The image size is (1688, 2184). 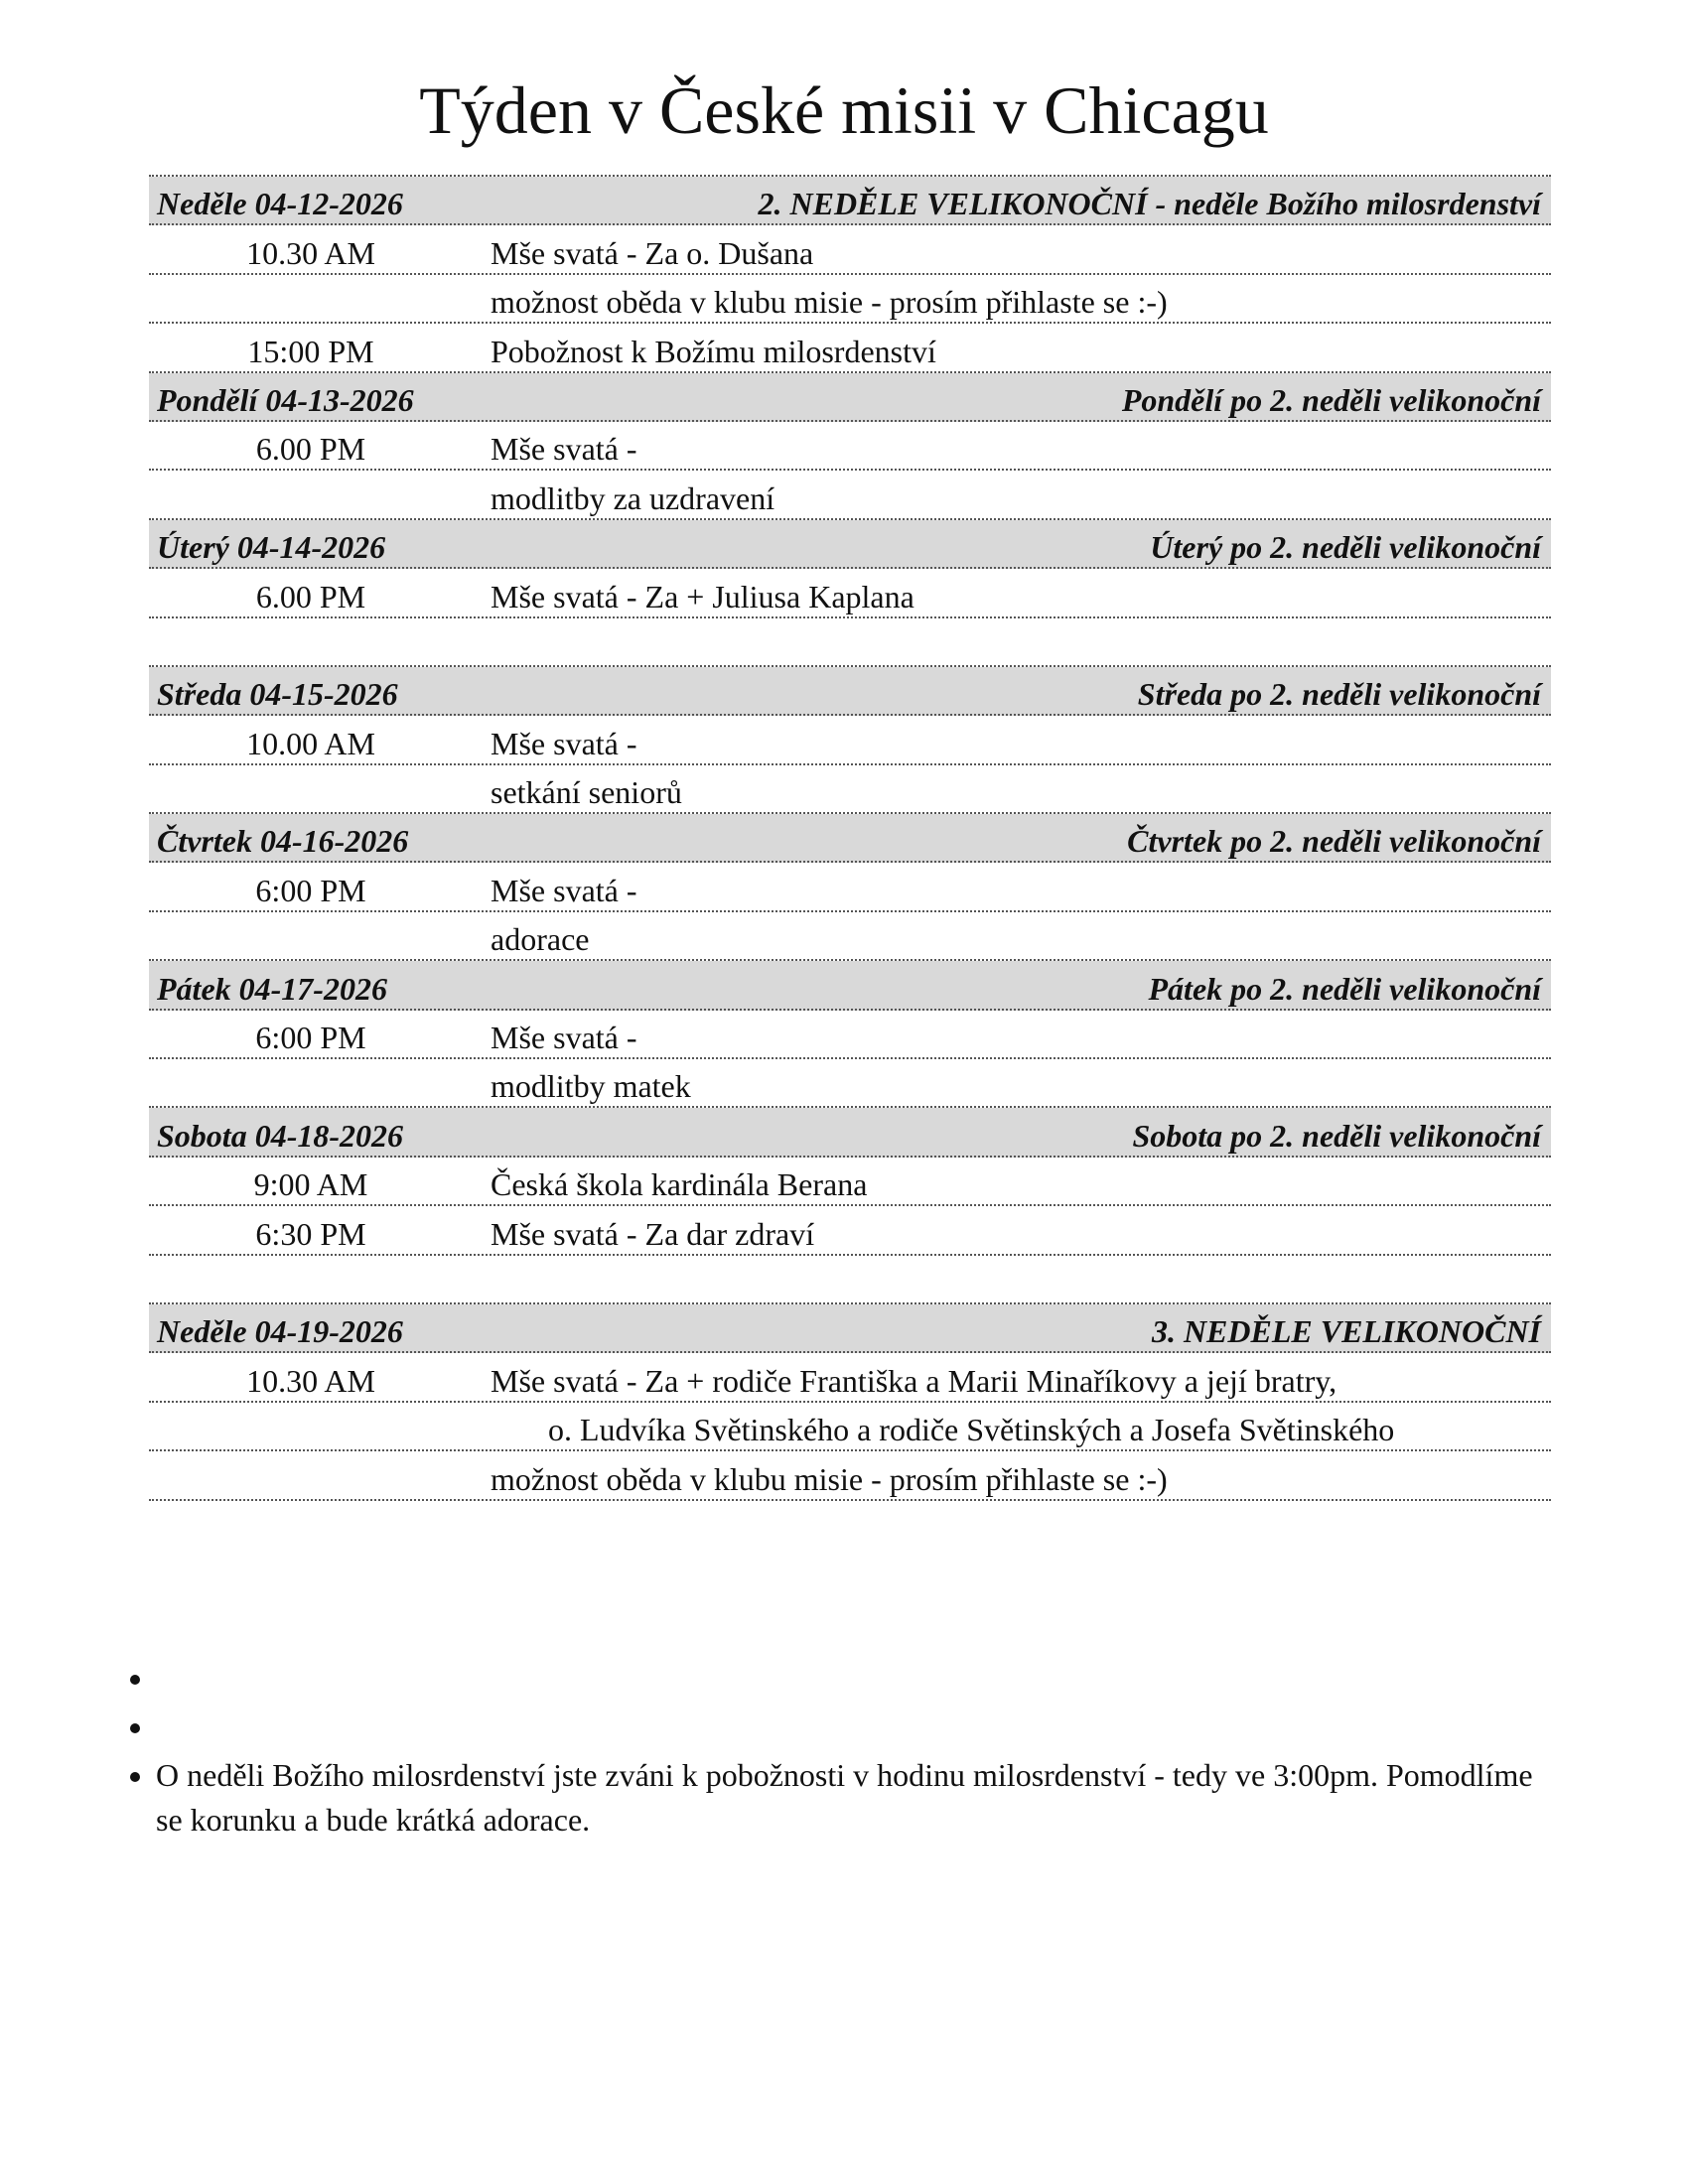 I want to click on day-date: Sobota 04-18-2026, so click(x=280, y=1135).